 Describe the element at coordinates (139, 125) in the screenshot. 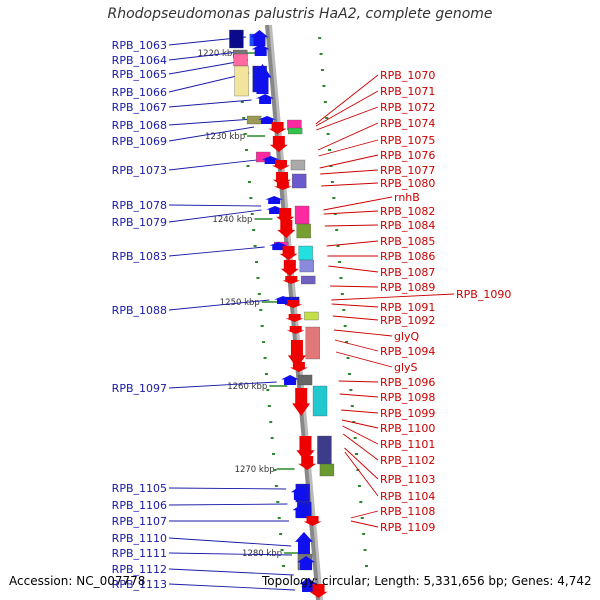

I see `left-gene-label: RPB_1068` at that location.